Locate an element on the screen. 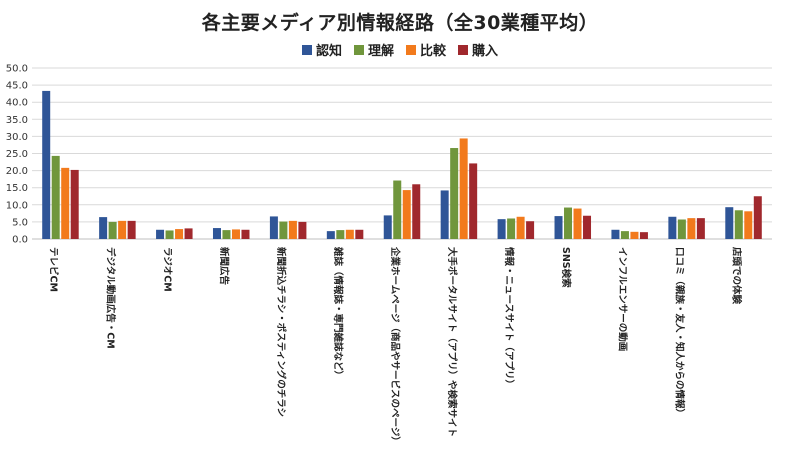 The image size is (800, 456). y-tick-label: 5.0 is located at coordinates (20, 222).